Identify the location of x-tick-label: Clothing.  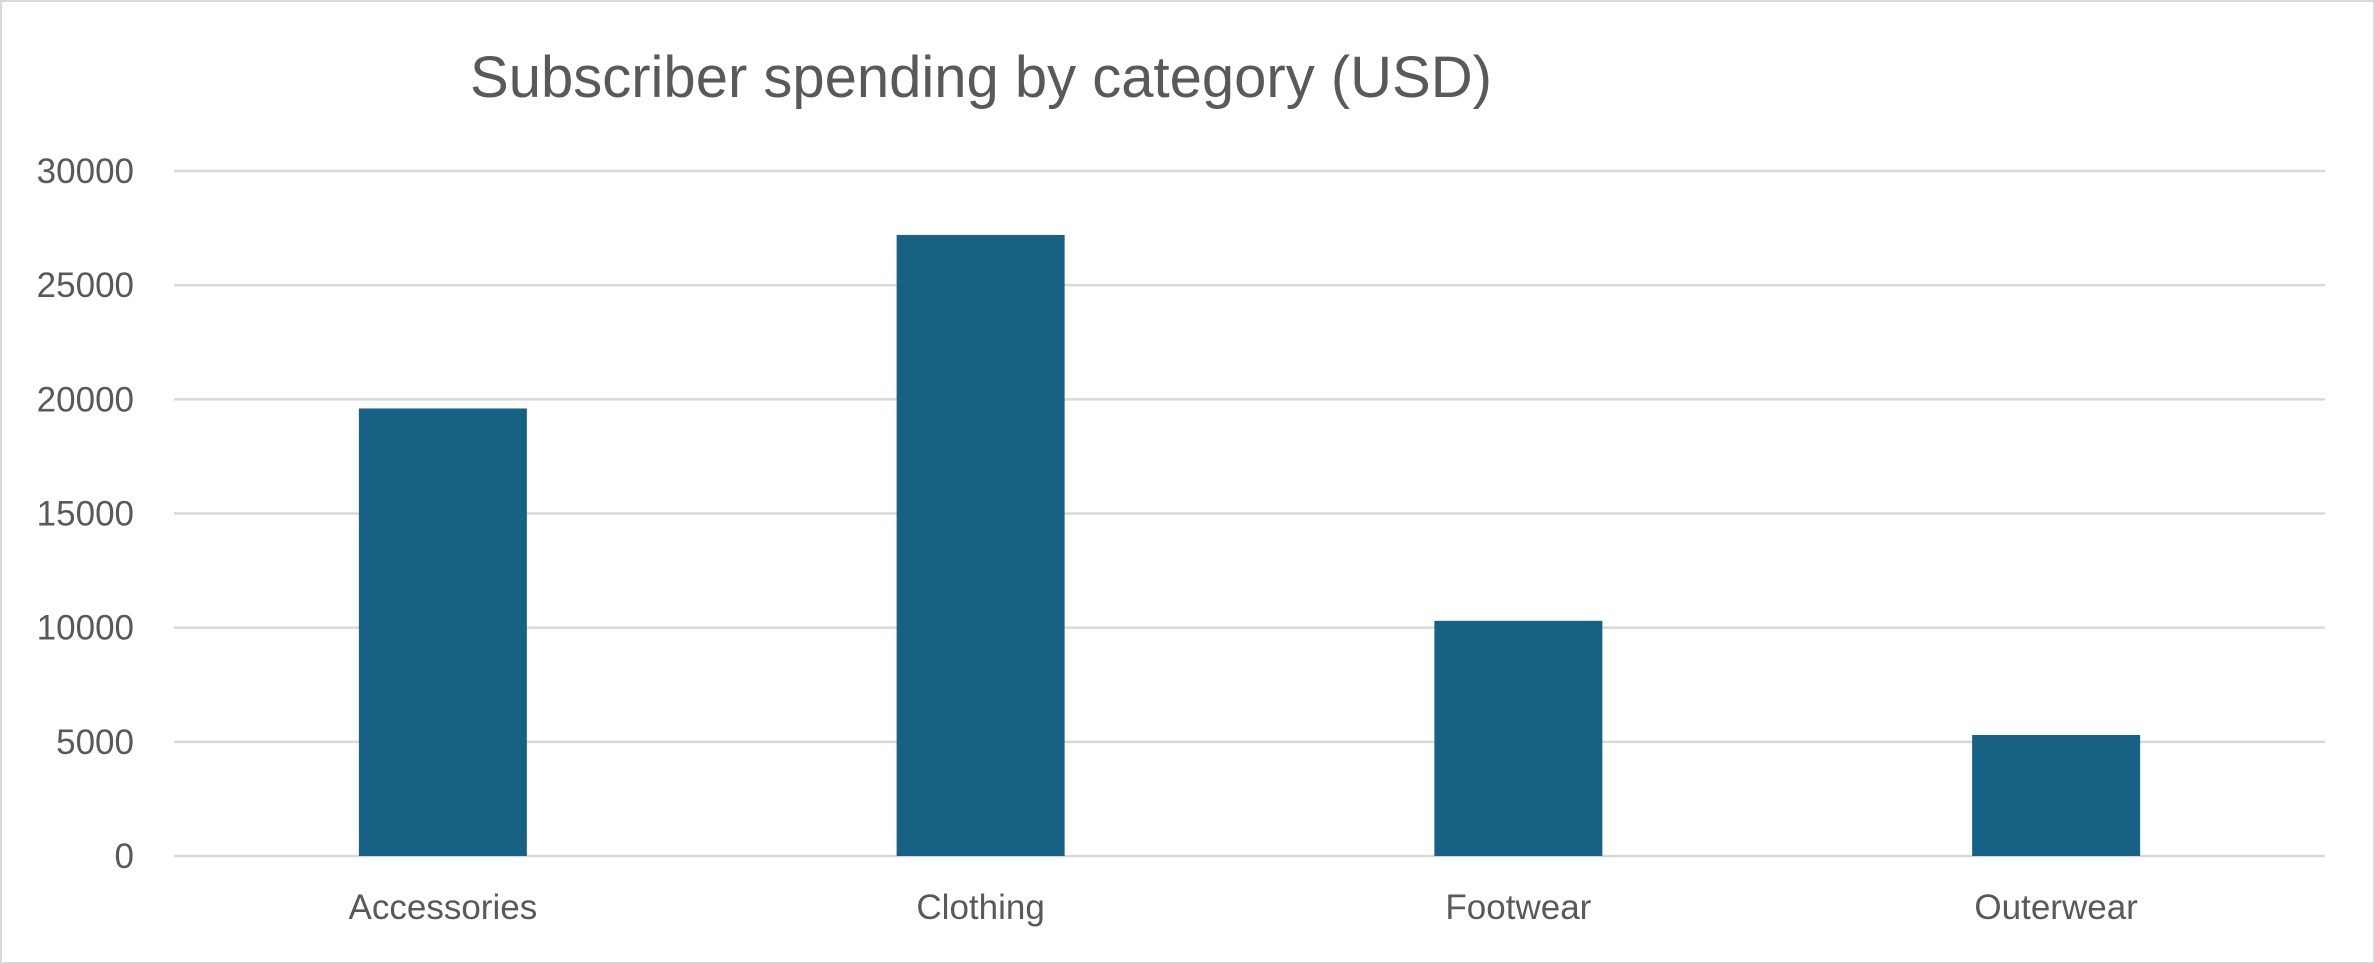
(980, 907).